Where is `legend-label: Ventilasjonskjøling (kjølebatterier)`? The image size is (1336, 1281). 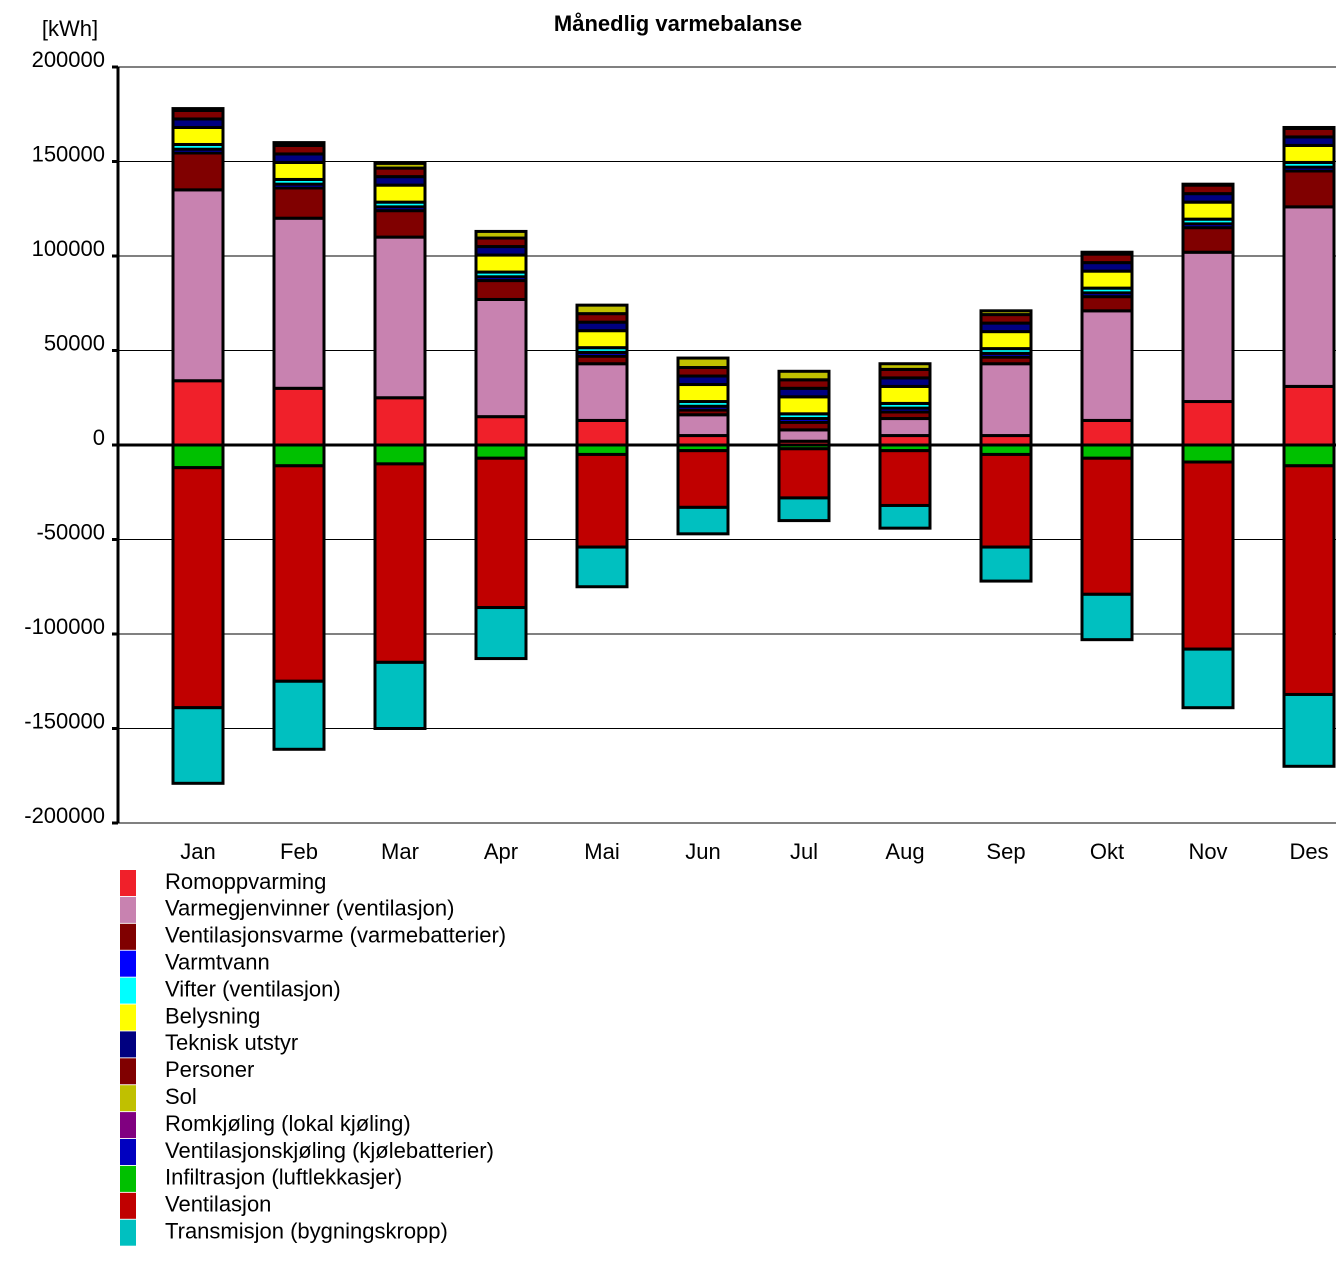 legend-label: Ventilasjonskjøling (kjølebatterier) is located at coordinates (329, 1150).